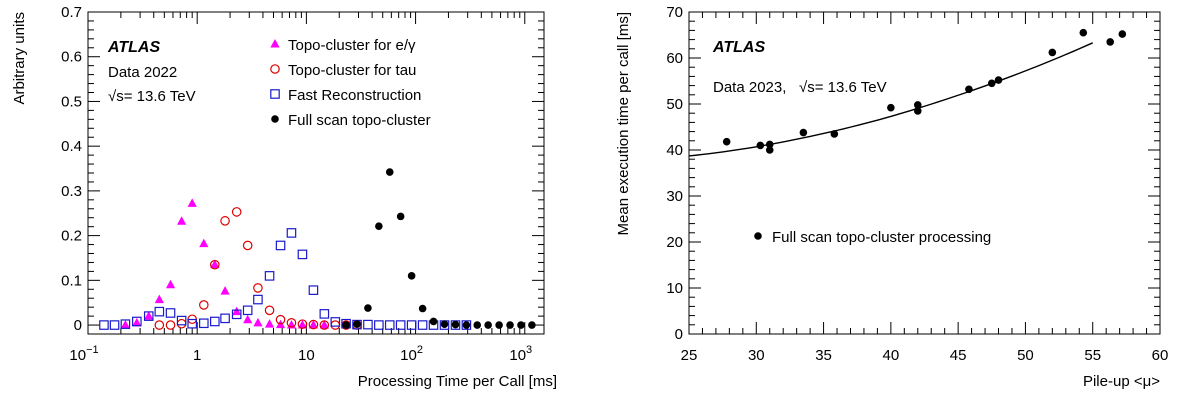 The height and width of the screenshot is (394, 1179). I want to click on x-tick-label: 40, so click(891, 355).